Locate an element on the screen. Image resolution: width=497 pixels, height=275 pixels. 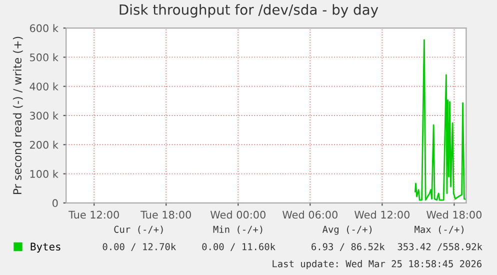
y-tick-label: 400 k is located at coordinates (44, 86).